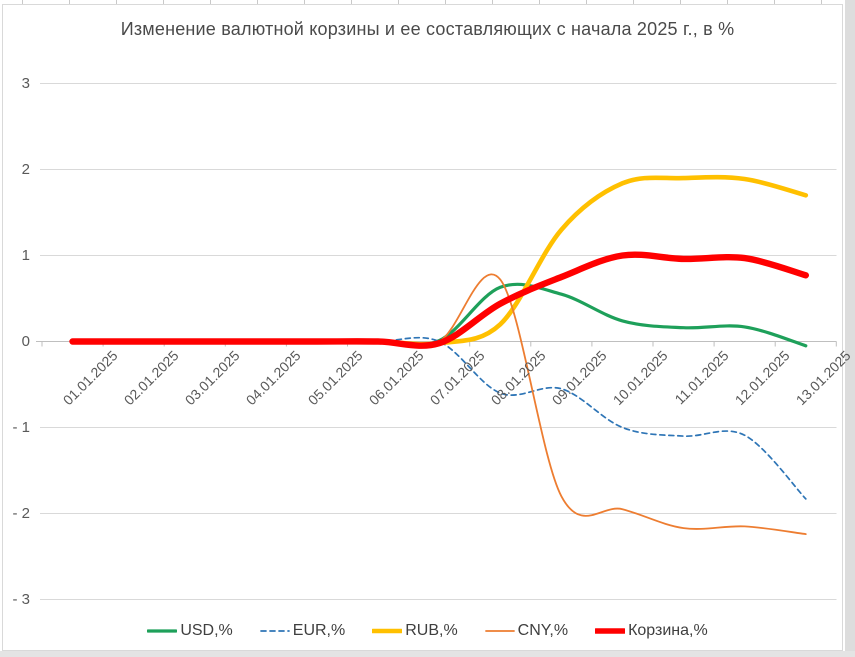 The height and width of the screenshot is (657, 855). I want to click on legend-item: EUR,%, so click(302, 631).